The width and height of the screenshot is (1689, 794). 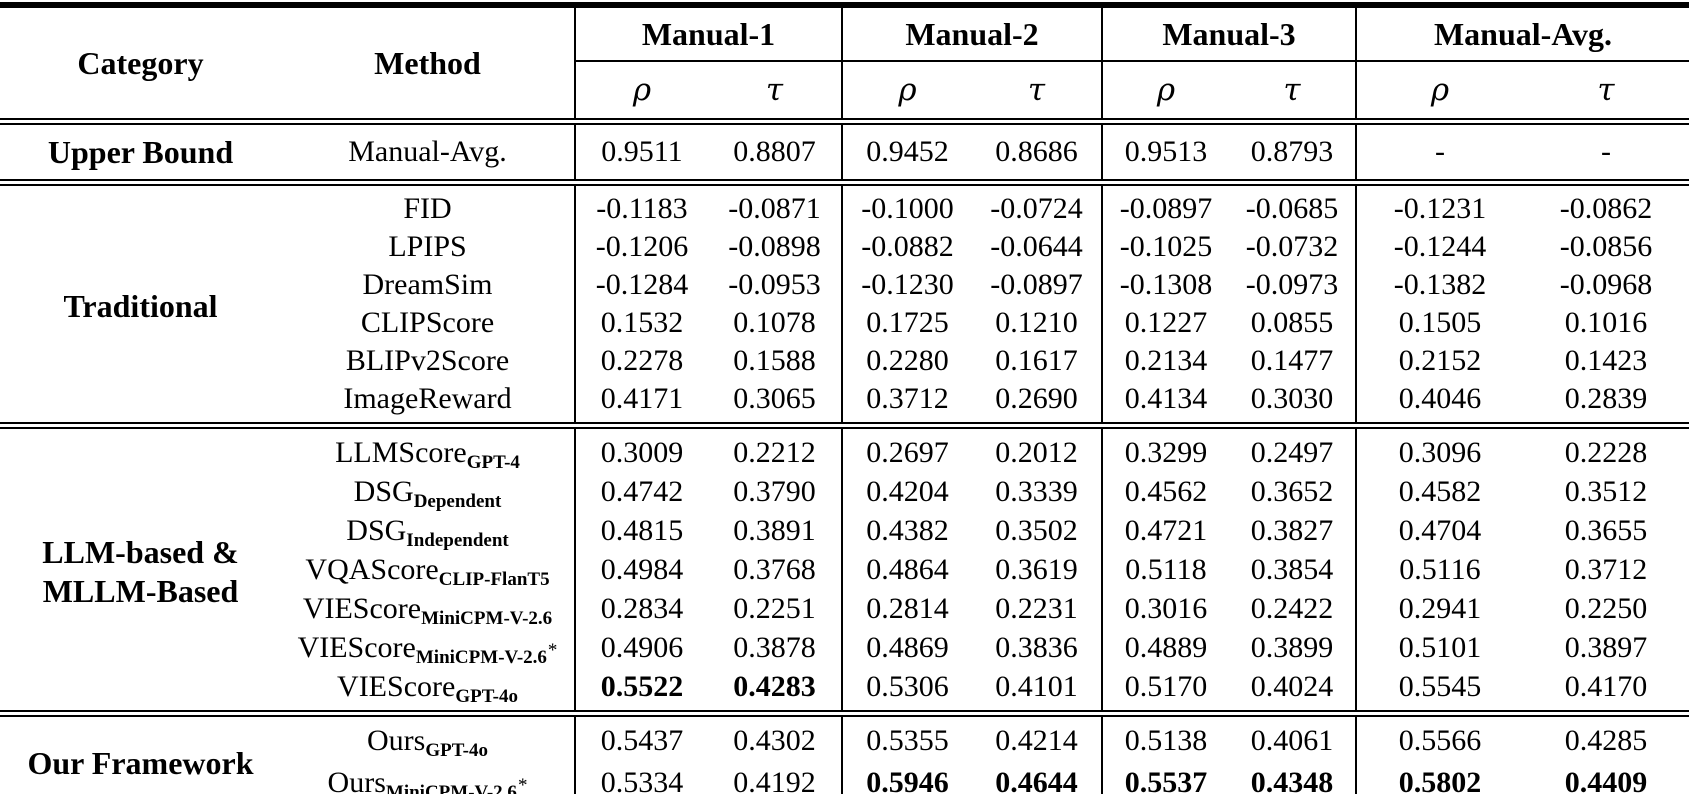 What do you see at coordinates (1521, 33) in the screenshot?
I see `header-manual-avg: Manual-Avg.` at bounding box center [1521, 33].